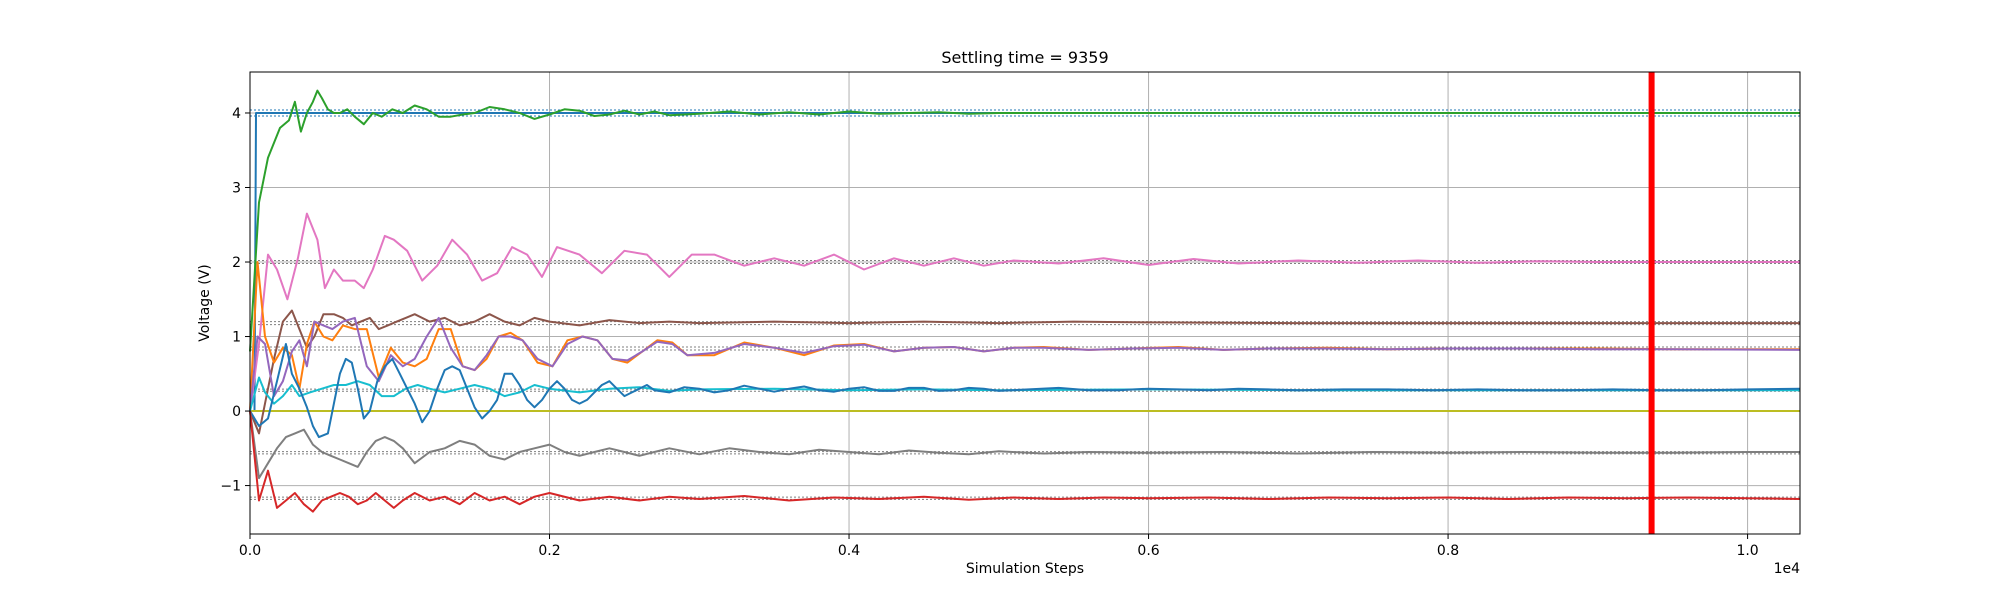  I want to click on y-tick-label: 0, so click(236, 412).